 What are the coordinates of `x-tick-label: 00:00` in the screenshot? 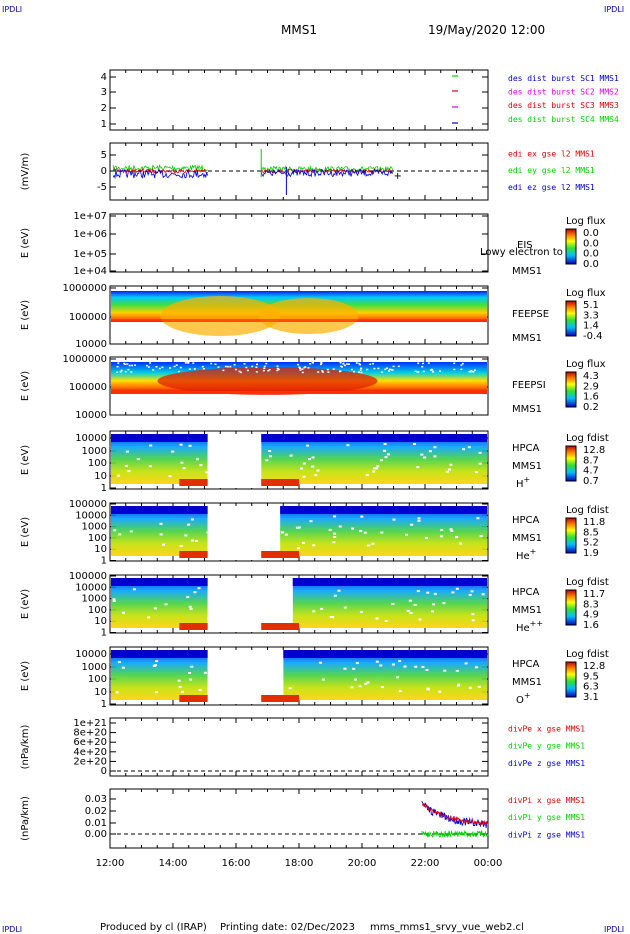 It's located at (488, 863).